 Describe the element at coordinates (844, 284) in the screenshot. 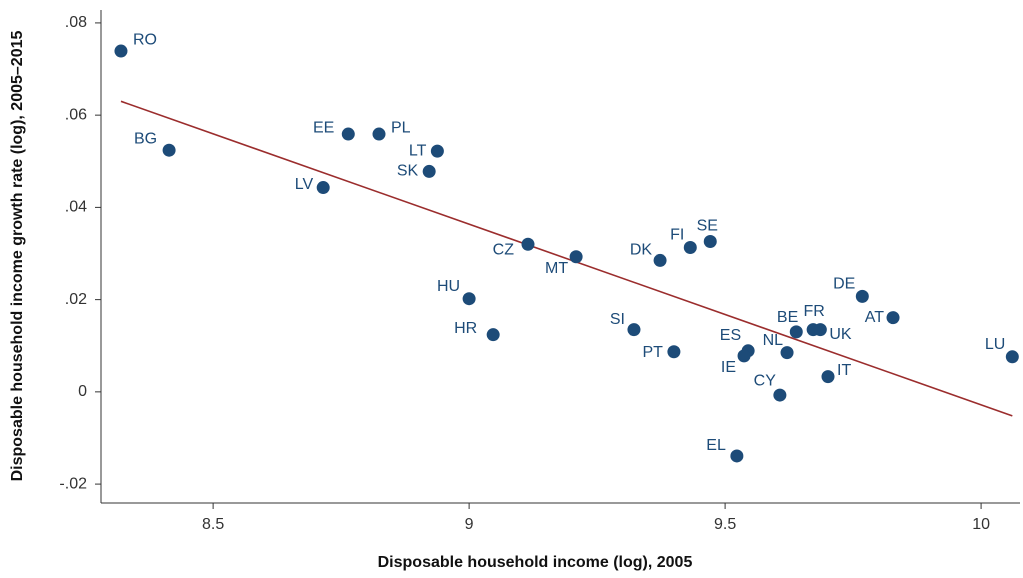

I see `point-label: DE` at that location.